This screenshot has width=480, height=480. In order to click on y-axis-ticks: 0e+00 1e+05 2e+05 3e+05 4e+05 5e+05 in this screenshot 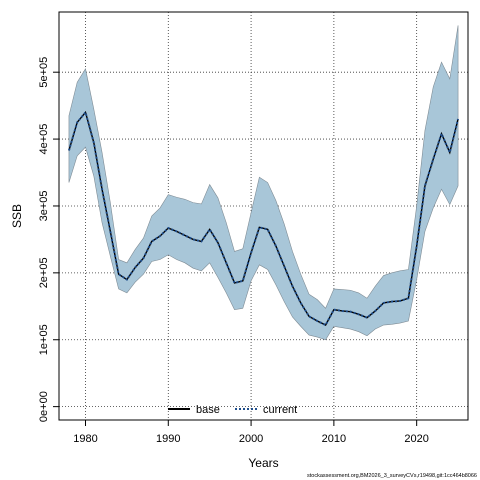, I will do `click(48, 239)`.